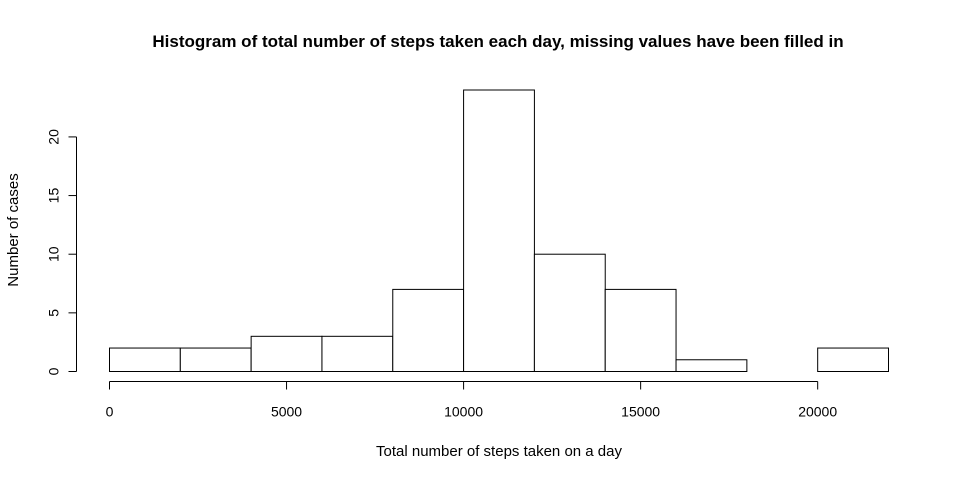  Describe the element at coordinates (13, 229) in the screenshot. I see `y-axis-label: Number of cases` at that location.